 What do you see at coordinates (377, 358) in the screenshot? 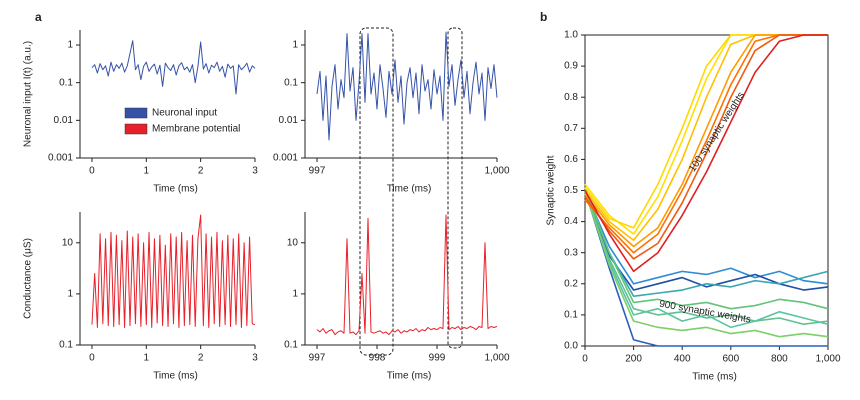
I see `x-tick-label: 998` at bounding box center [377, 358].